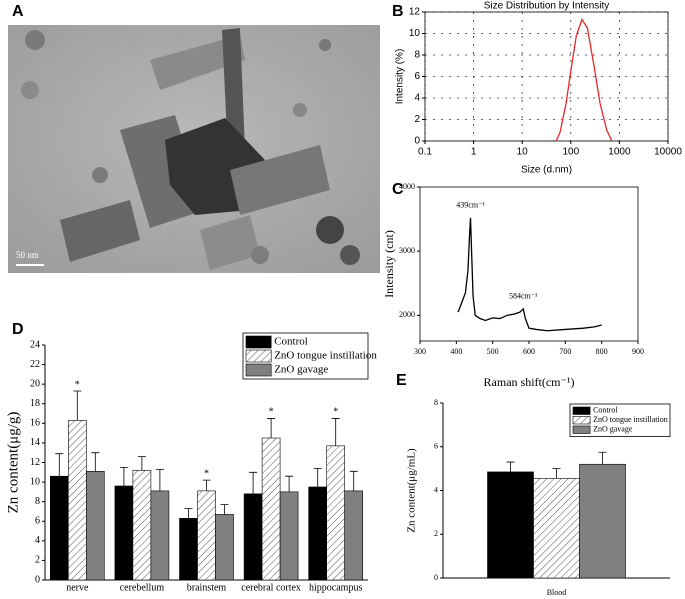 This screenshot has height=599, width=685. Describe the element at coordinates (415, 33) in the screenshot. I see `y-tick-label: 10` at that location.